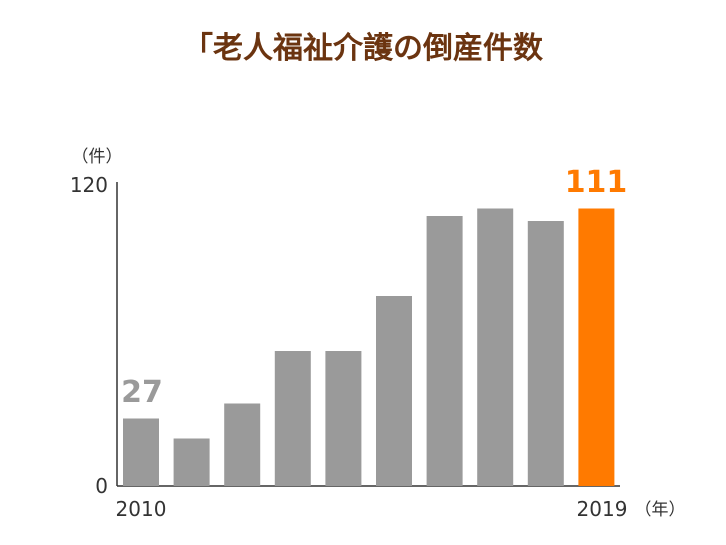 This screenshot has height=545, width=726. What do you see at coordinates (660, 510) in the screenshot?
I see `x-axis-unit: （年）` at bounding box center [660, 510].